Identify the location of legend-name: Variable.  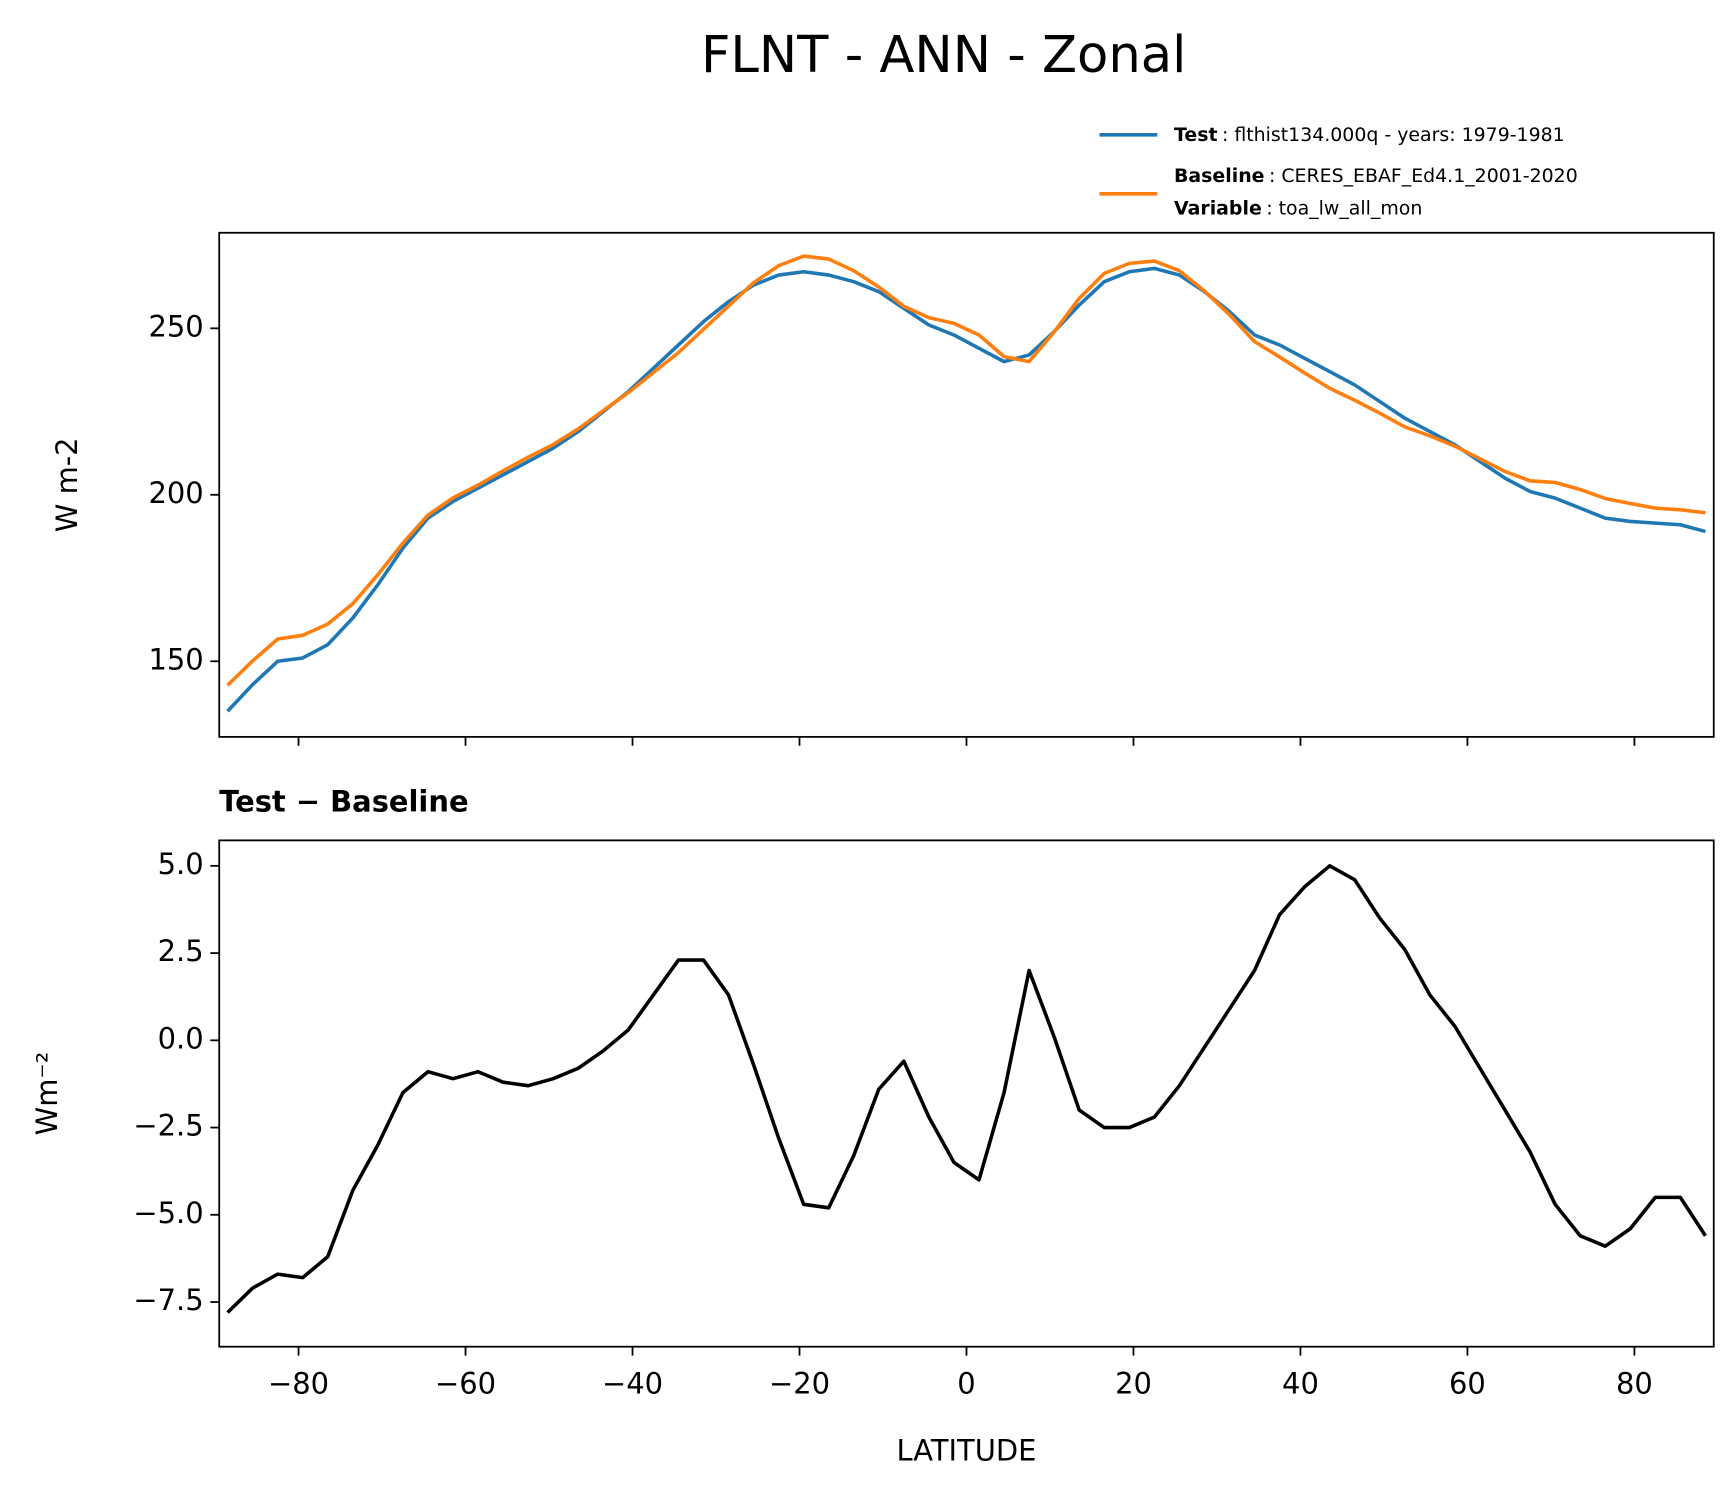
(1218, 208).